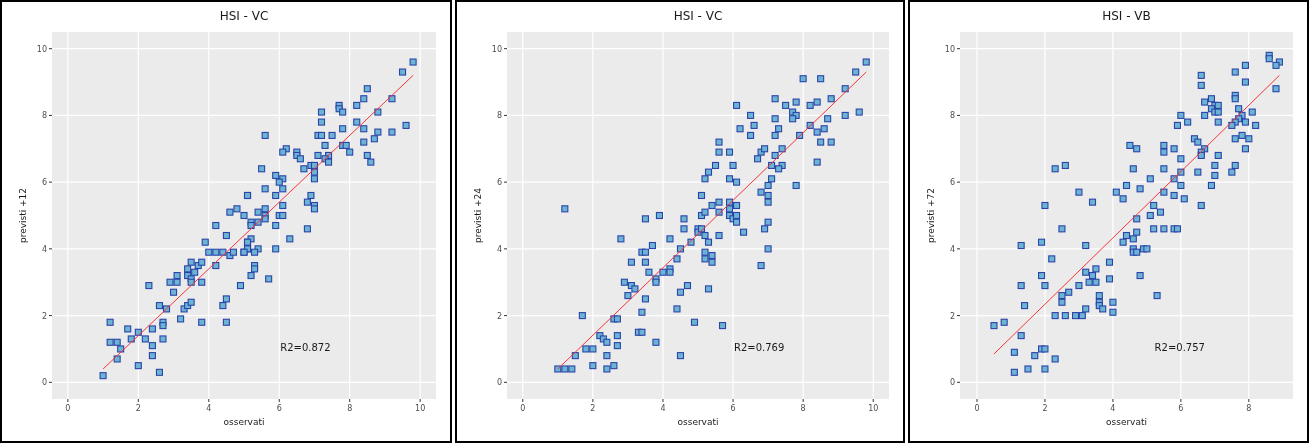 The image size is (1312, 443). Describe the element at coordinates (759, 348) in the screenshot. I see `annotation: R2=0.769` at that location.